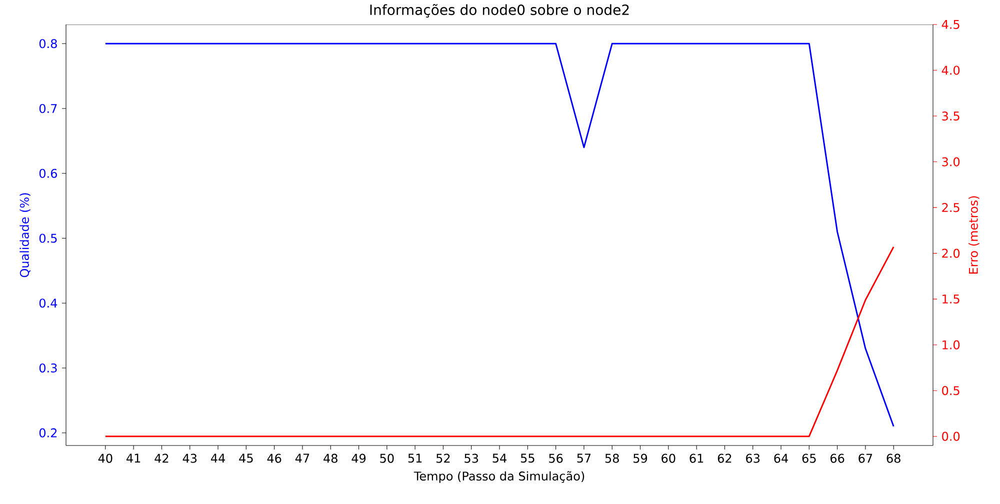  Describe the element at coordinates (499, 11) in the screenshot. I see `chart-title: Informações do node0 sobre o node2` at that location.